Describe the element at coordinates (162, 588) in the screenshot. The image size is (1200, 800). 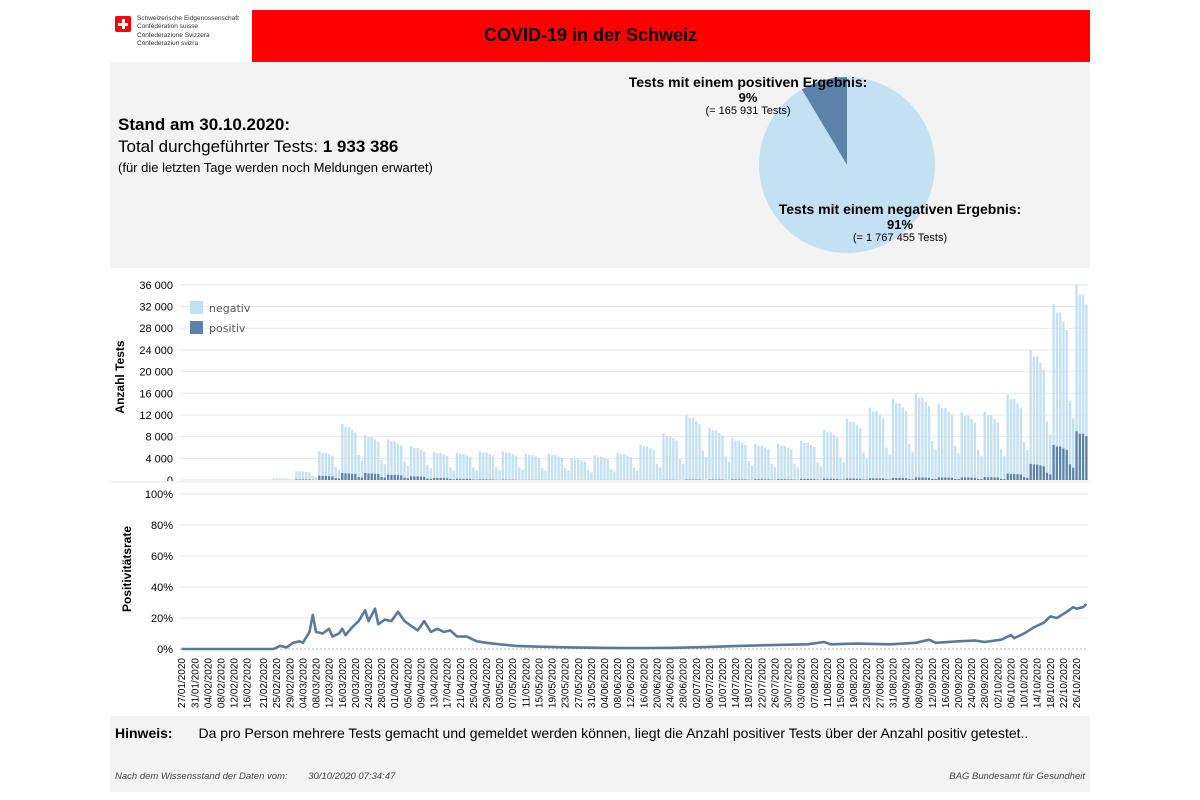
I see `rate-y-tick-label: 40%` at that location.